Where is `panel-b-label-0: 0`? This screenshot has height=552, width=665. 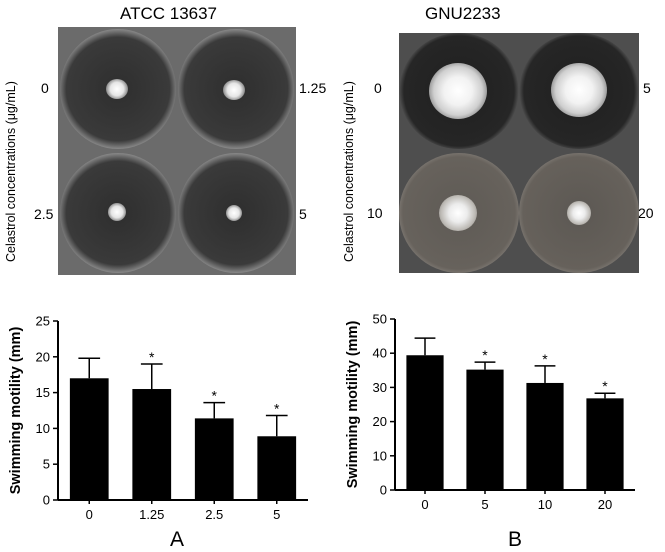 panel-b-label-0: 0 is located at coordinates (378, 88).